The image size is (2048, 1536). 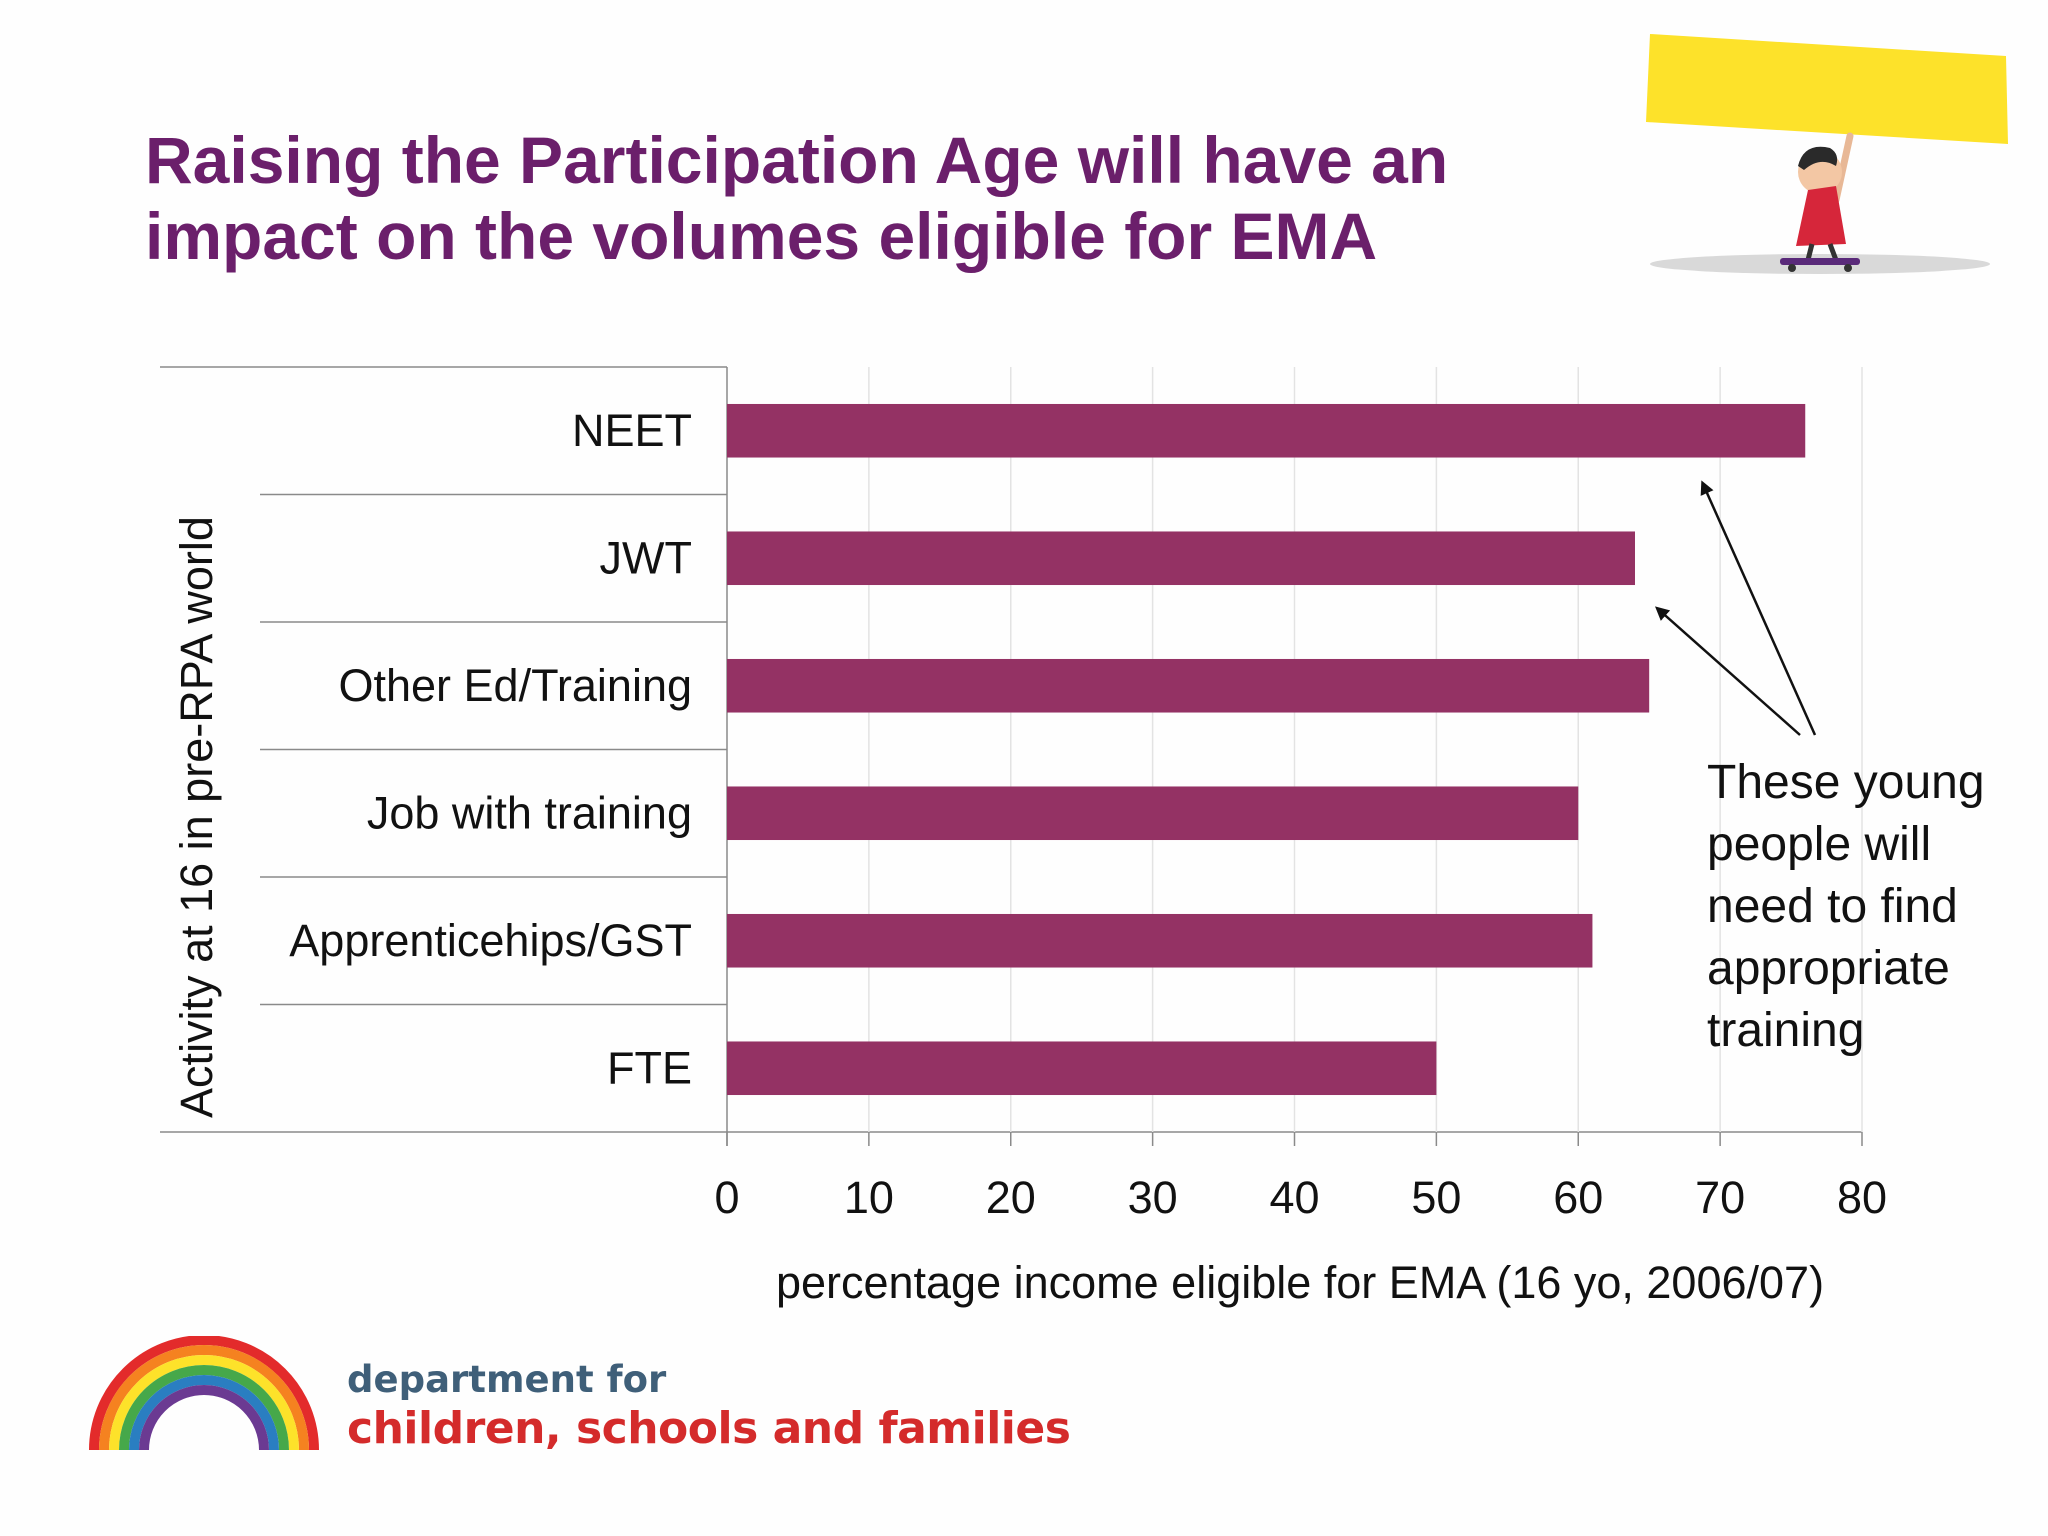 I want to click on yellow-banner, so click(x=1827, y=89).